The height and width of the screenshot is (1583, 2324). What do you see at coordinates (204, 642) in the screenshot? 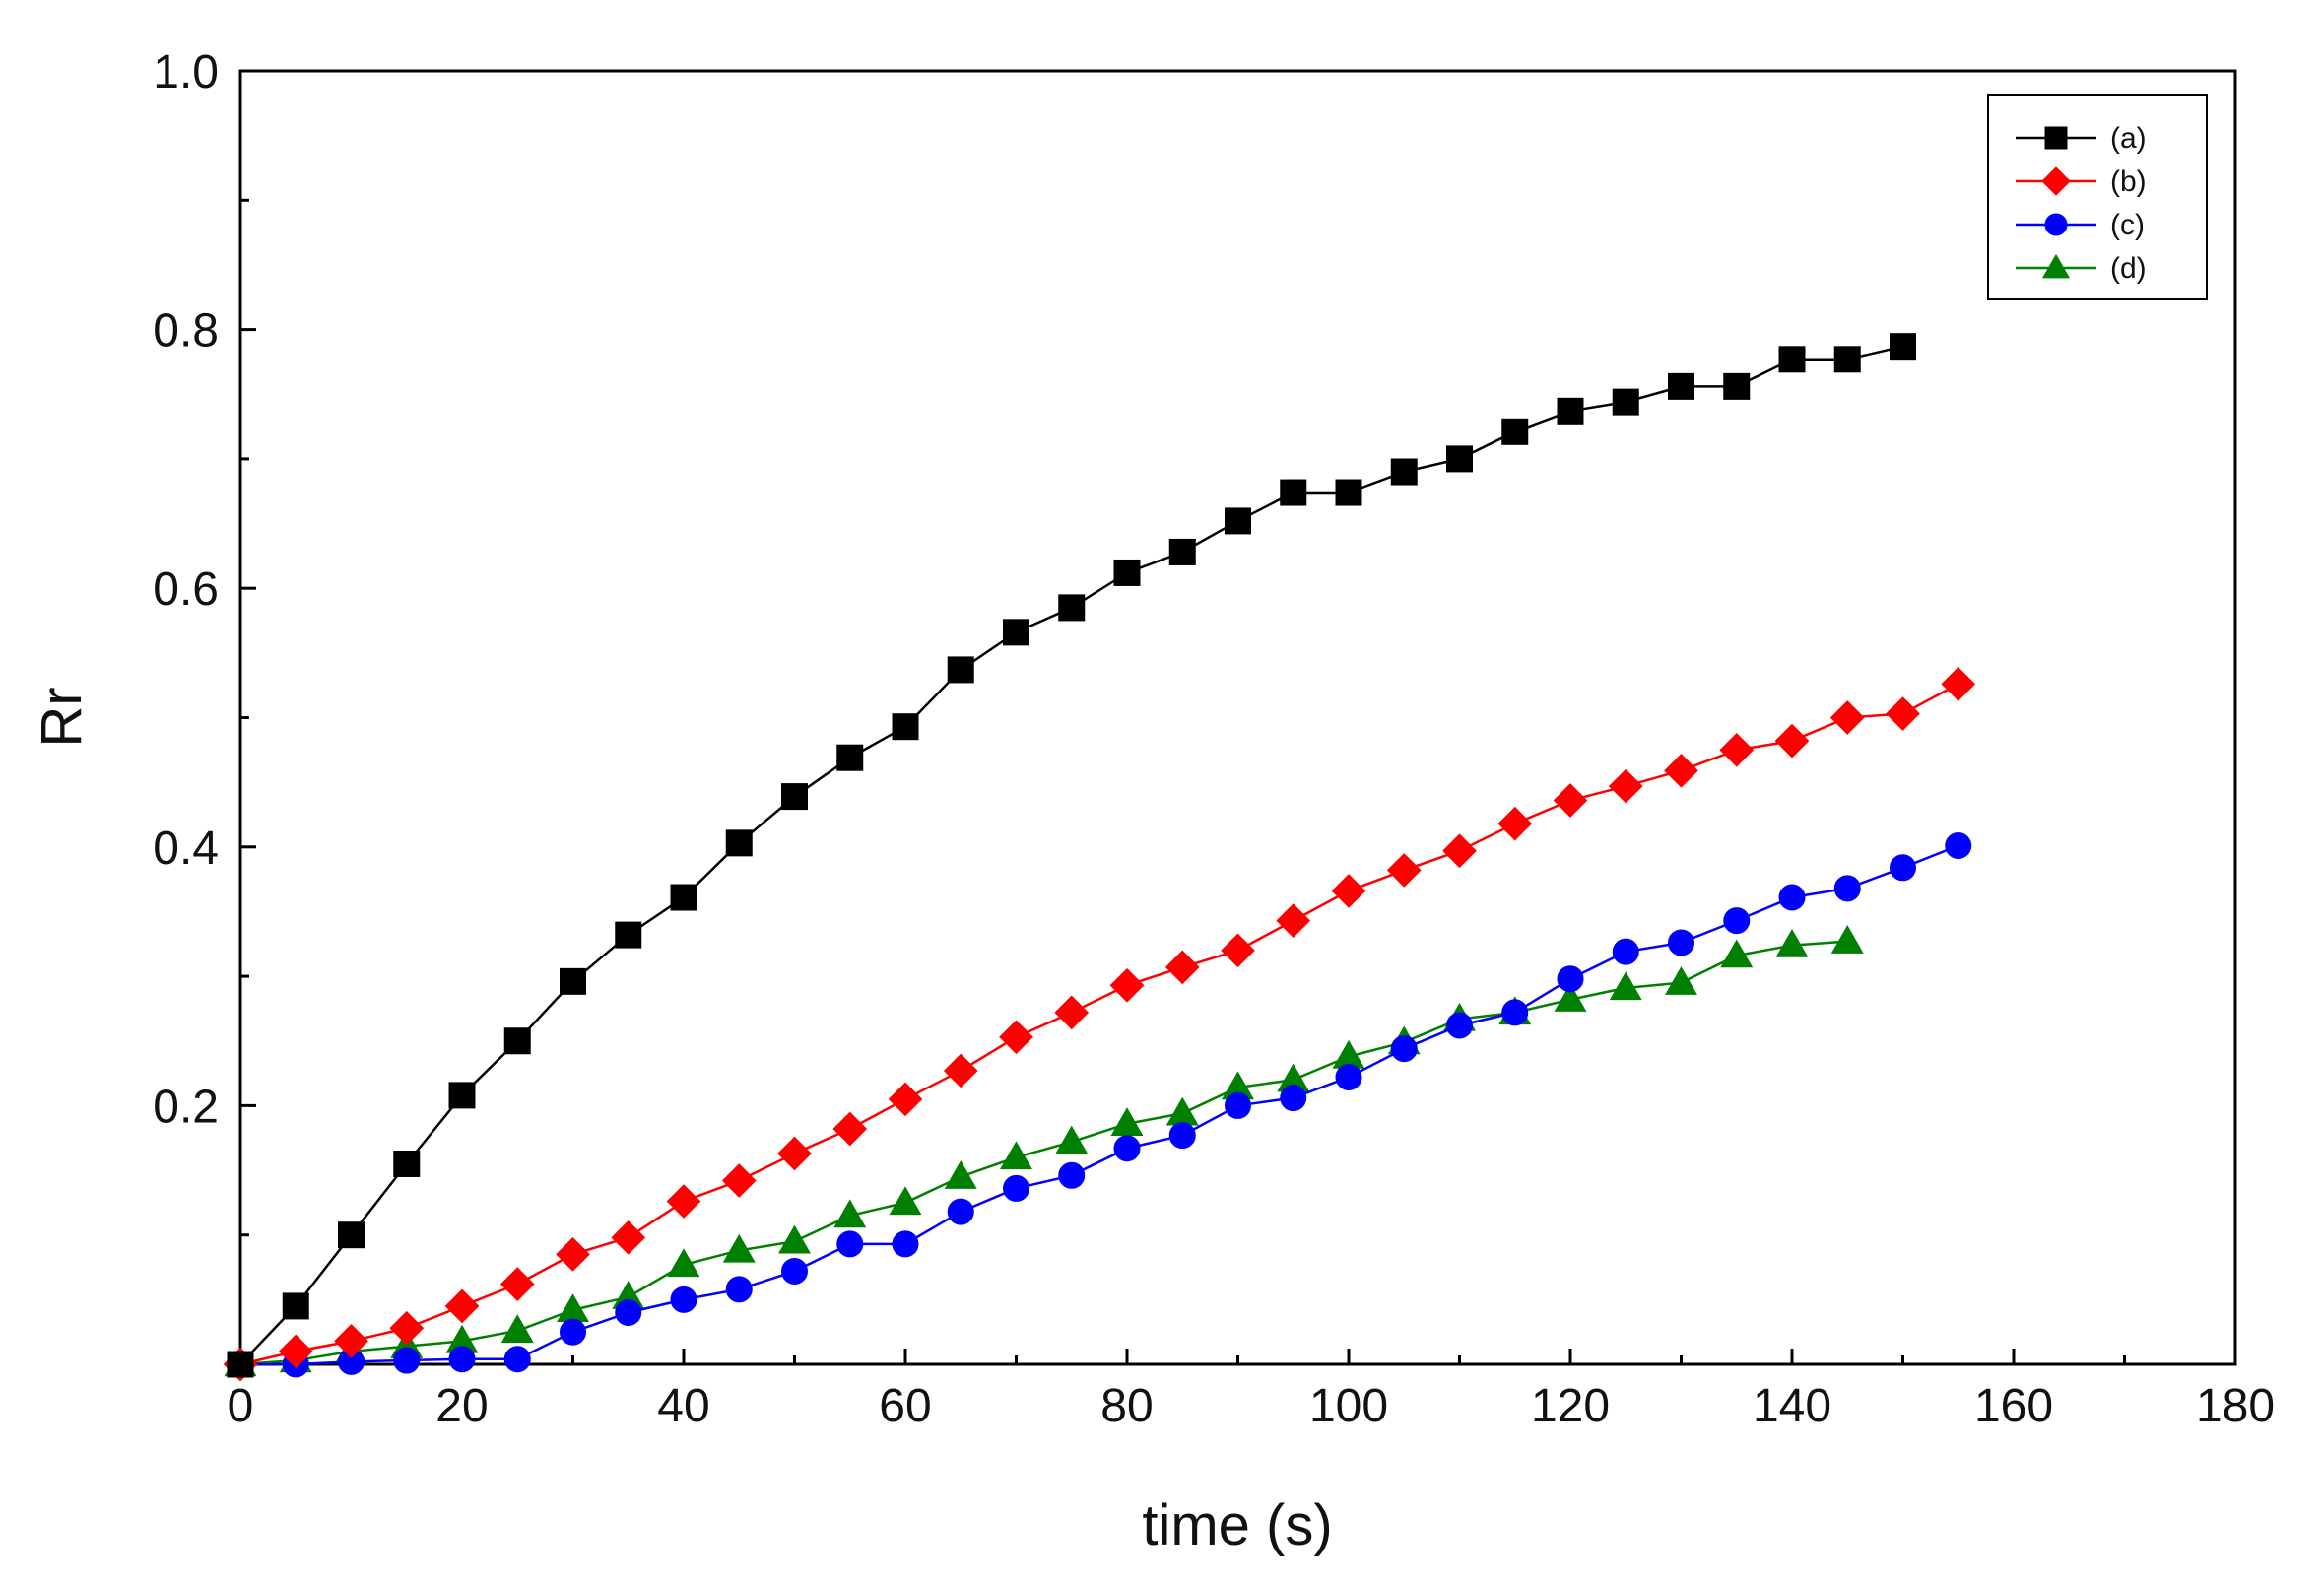
I see `y-axis-ticks: 0.2 0.4 0.6 0.8 1.0` at bounding box center [204, 642].